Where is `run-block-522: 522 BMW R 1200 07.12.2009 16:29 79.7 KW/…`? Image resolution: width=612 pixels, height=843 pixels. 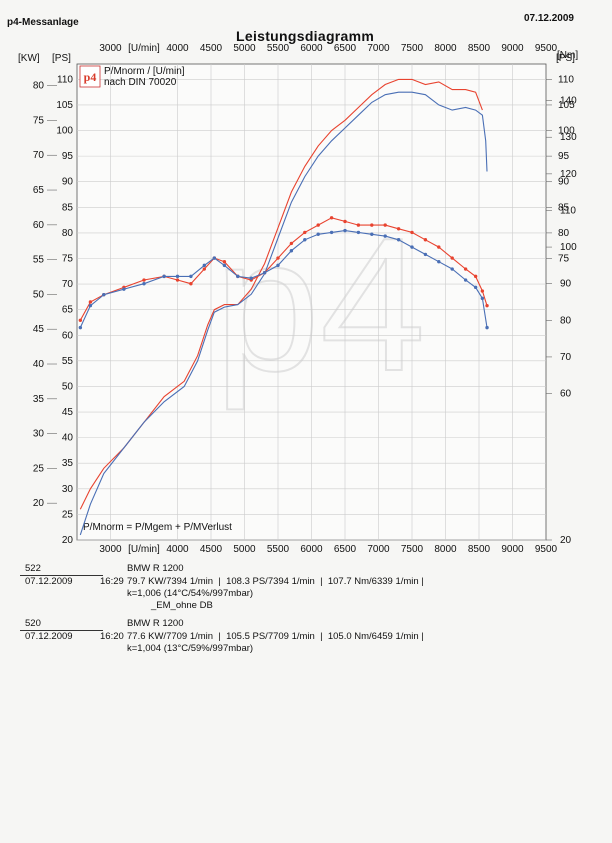 run-block-522: 522 BMW R 1200 07.12.2009 16:29 79.7 KW/… is located at coordinates (222, 612).